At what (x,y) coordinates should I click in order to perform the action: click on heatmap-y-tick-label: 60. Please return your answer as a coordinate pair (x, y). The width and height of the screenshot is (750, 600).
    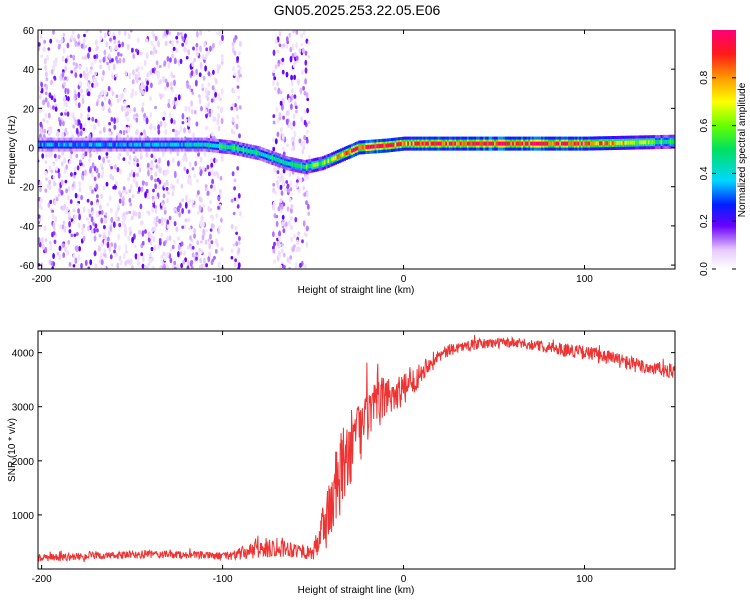
    Looking at the image, I should click on (29, 31).